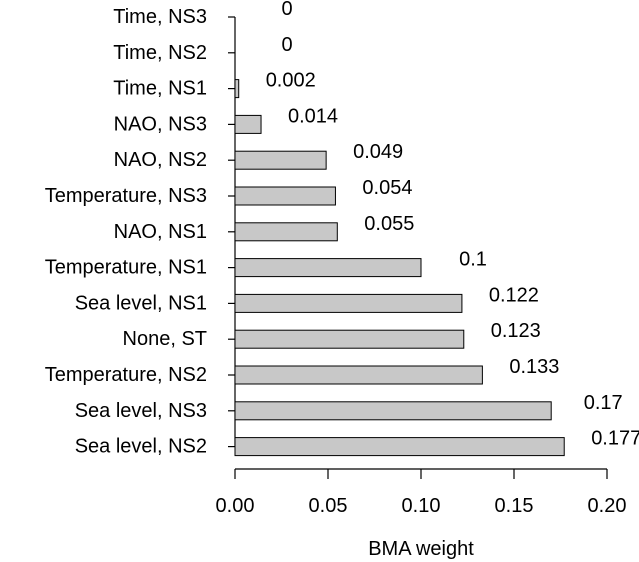 The image size is (639, 562). Describe the element at coordinates (160, 89) in the screenshot. I see `category-label: Time, NS1` at that location.